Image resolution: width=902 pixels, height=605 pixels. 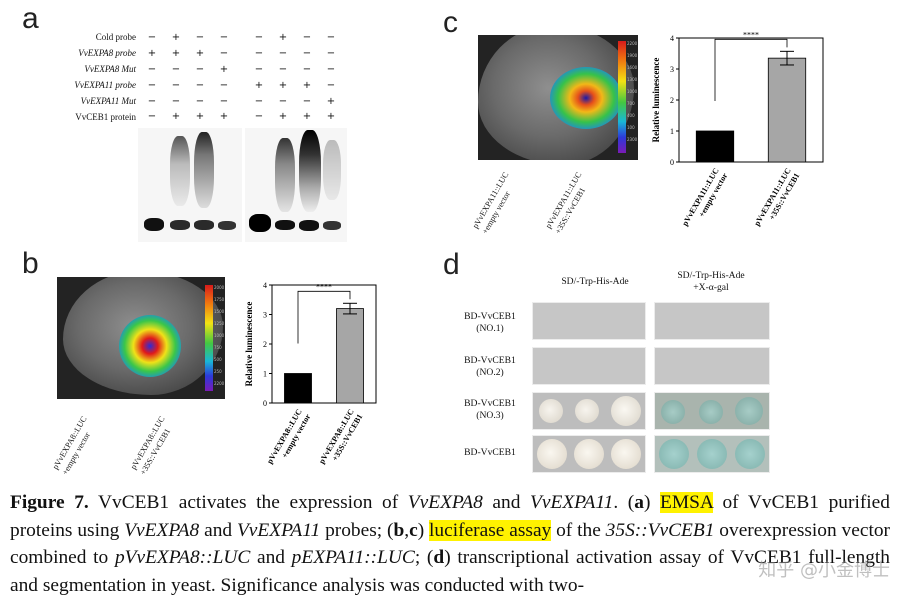 What do you see at coordinates (632, 67) in the screenshot?
I see `colorbar-tick-label: 1600` at bounding box center [632, 67].